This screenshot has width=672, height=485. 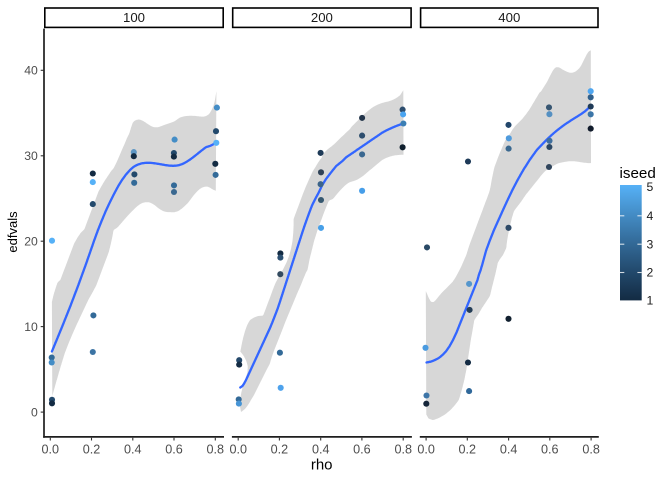 I want to click on svg-text: 10, so click(x=31, y=327).